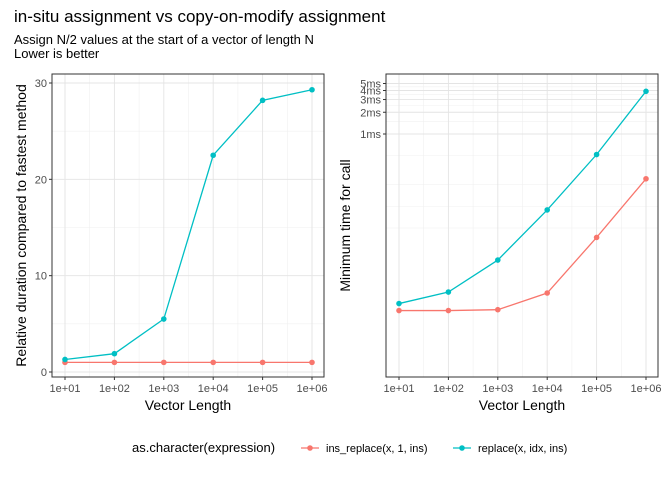 Image resolution: width=672 pixels, height=480 pixels. What do you see at coordinates (370, 92) in the screenshot?
I see `right-y-tick-label: 4ms` at bounding box center [370, 92].